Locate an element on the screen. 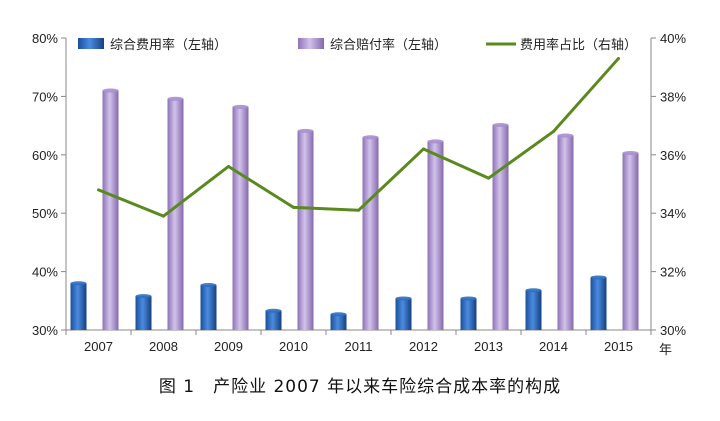 The height and width of the screenshot is (421, 720). x-tick-label: 2008 is located at coordinates (163, 346).